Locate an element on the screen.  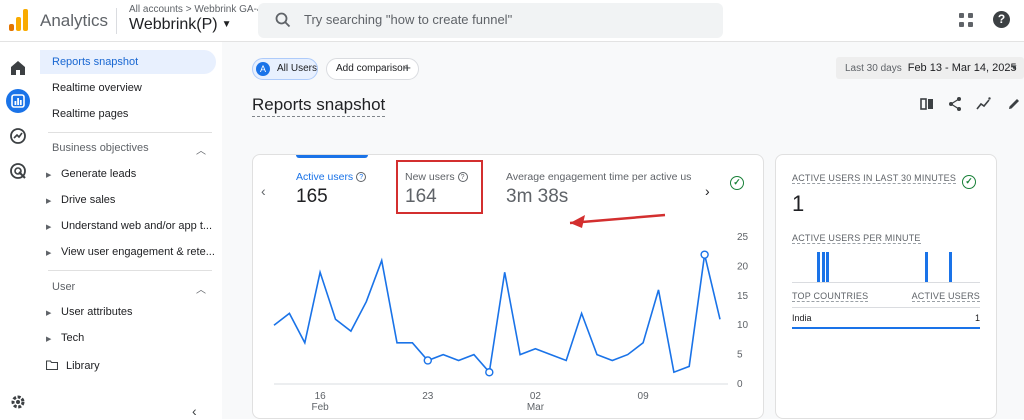
nav-generate-leads: ▶ Generate leads is located at coordinates (91, 174).